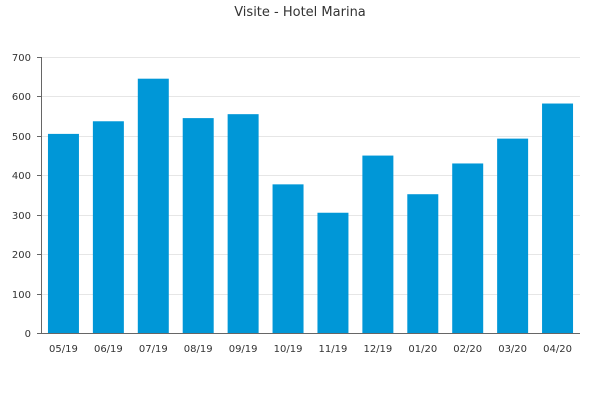 This screenshot has height=400, width=600. What do you see at coordinates (21, 216) in the screenshot?
I see `y-tick-label: 300` at bounding box center [21, 216].